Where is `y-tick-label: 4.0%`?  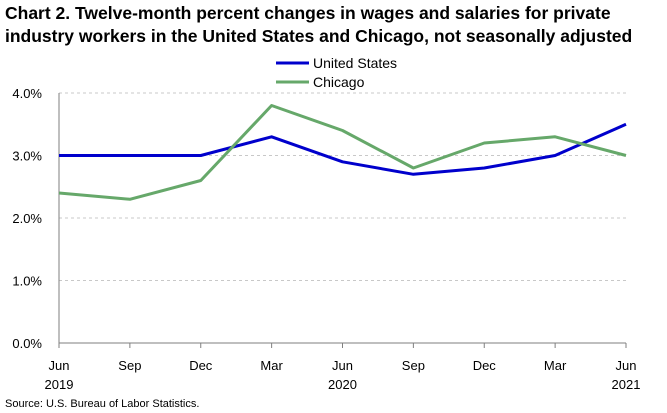 y-tick-label: 4.0% is located at coordinates (27, 93).